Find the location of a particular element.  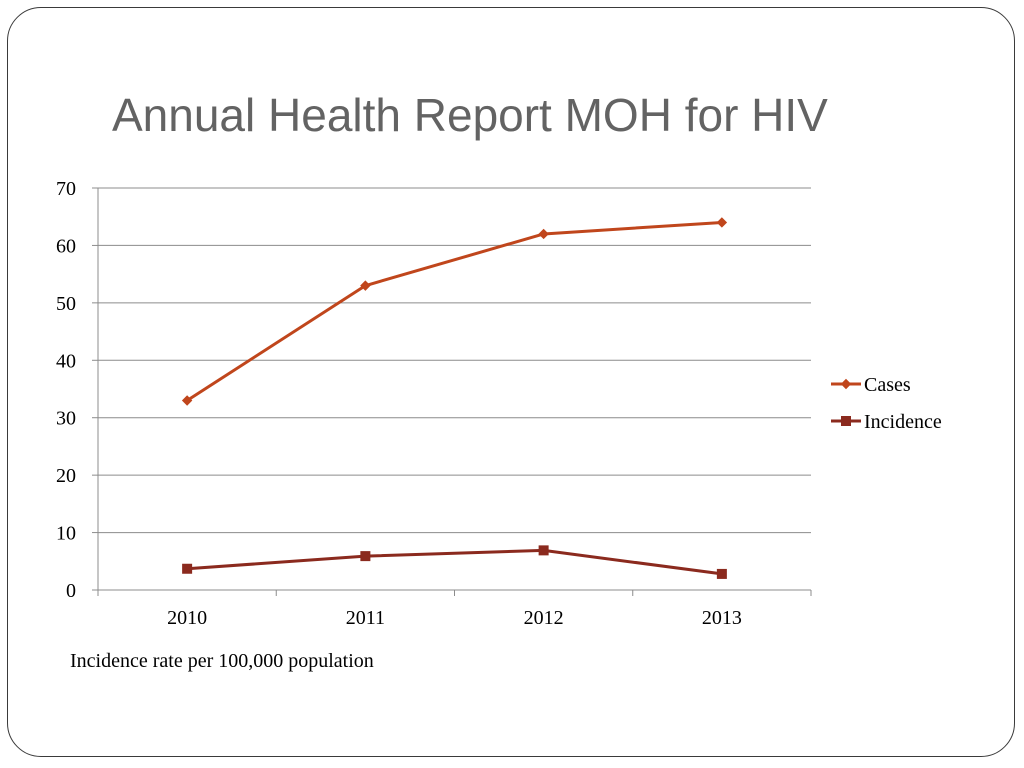

x-tick-label: 2012 is located at coordinates (544, 618).